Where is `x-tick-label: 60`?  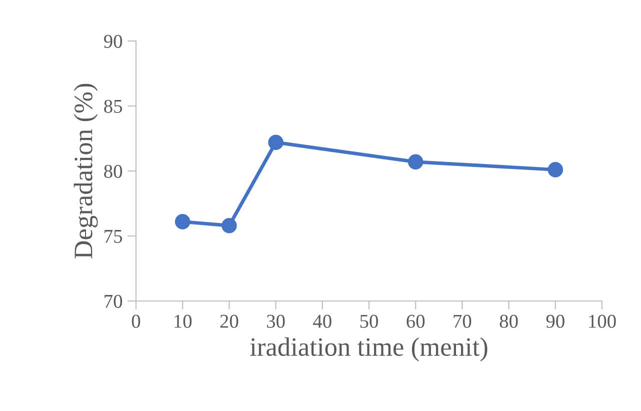
x-tick-label: 60 is located at coordinates (415, 321).